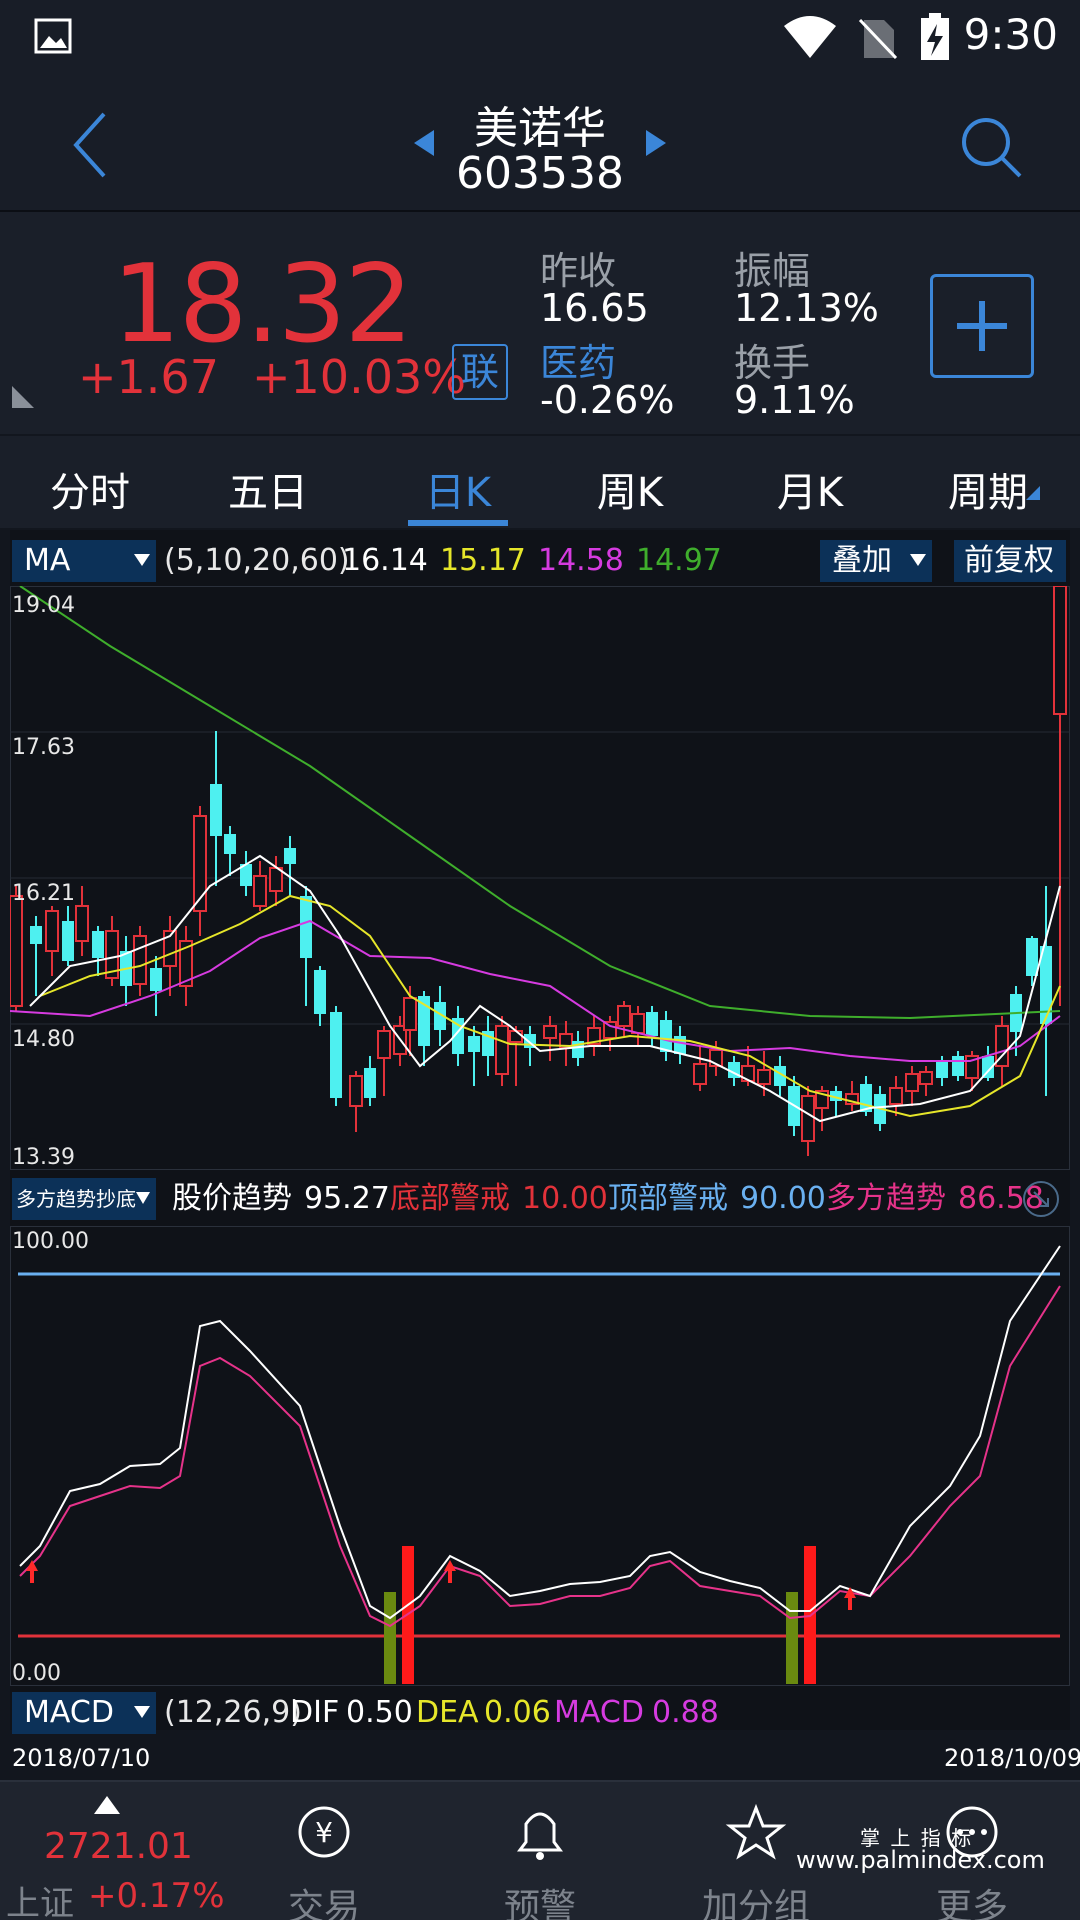 This screenshot has width=1080, height=1920. What do you see at coordinates (323, 1903) in the screenshot?
I see `nav-trade-label: 交易` at bounding box center [323, 1903].